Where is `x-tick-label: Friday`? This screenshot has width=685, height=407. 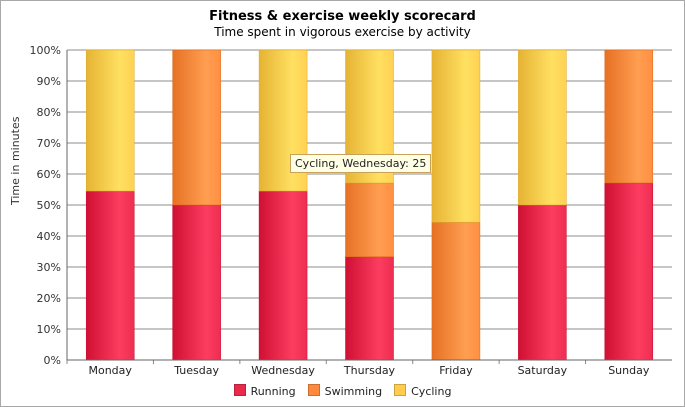 x-tick-label: Friday is located at coordinates (456, 370).